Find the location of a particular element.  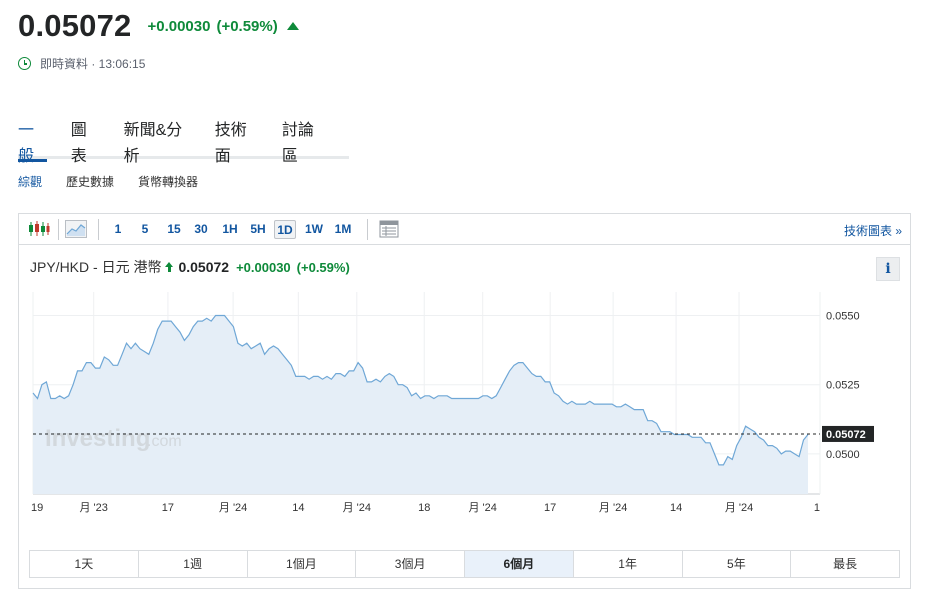

area-chart-icon is located at coordinates (76, 229).